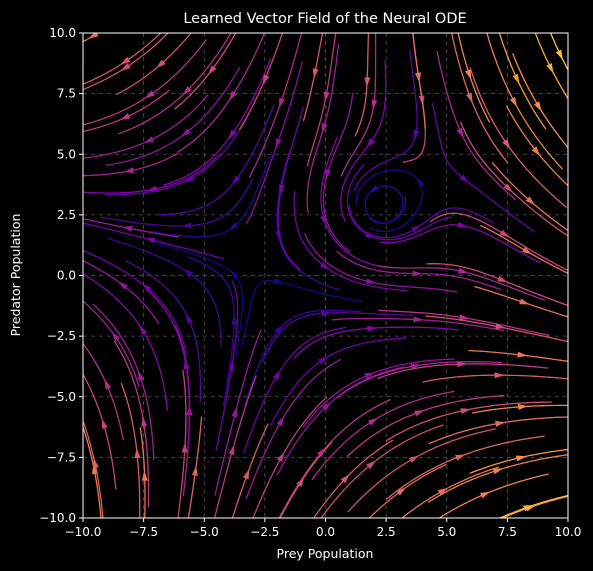 Image resolution: width=593 pixels, height=571 pixels. What do you see at coordinates (66, 215) in the screenshot?
I see `y-tick-label: 2.5` at bounding box center [66, 215].